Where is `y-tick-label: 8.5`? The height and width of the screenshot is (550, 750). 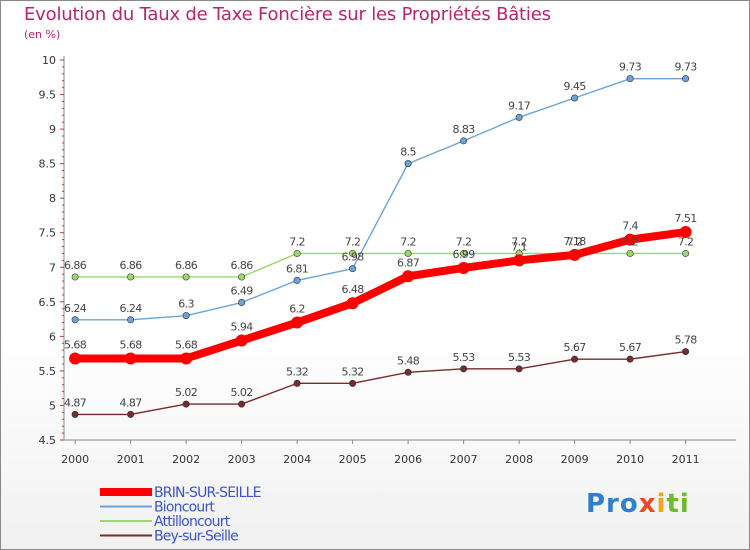 y-tick-label: 8.5 is located at coordinates (48, 164).